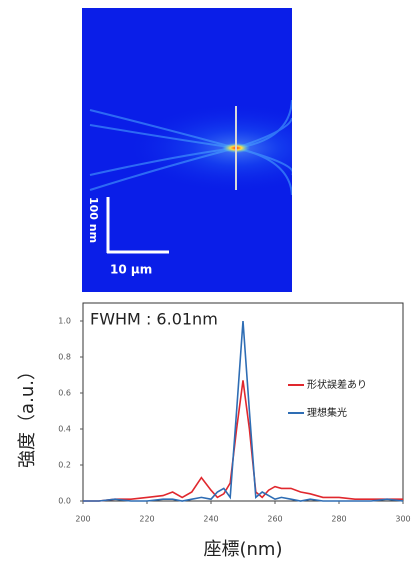  Describe the element at coordinates (64, 321) in the screenshot. I see `y-tick-label: 1.0` at that location.